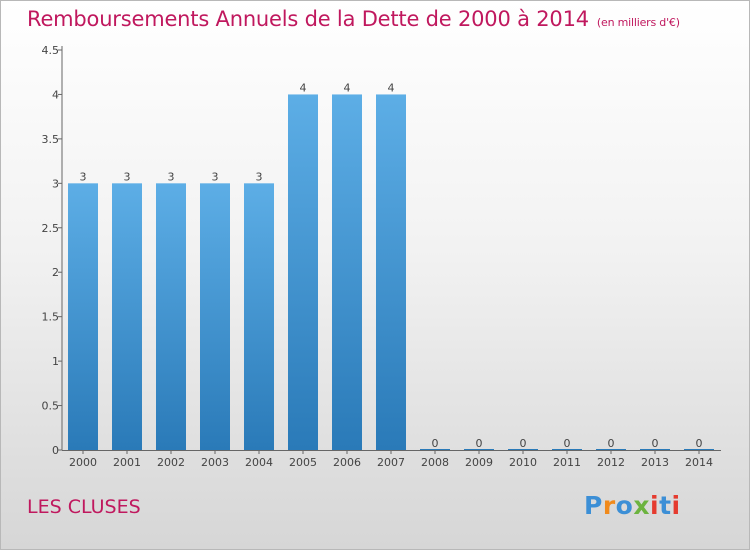 The image size is (750, 550). Describe the element at coordinates (567, 462) in the screenshot. I see `x-tick-label: 2011` at that location.